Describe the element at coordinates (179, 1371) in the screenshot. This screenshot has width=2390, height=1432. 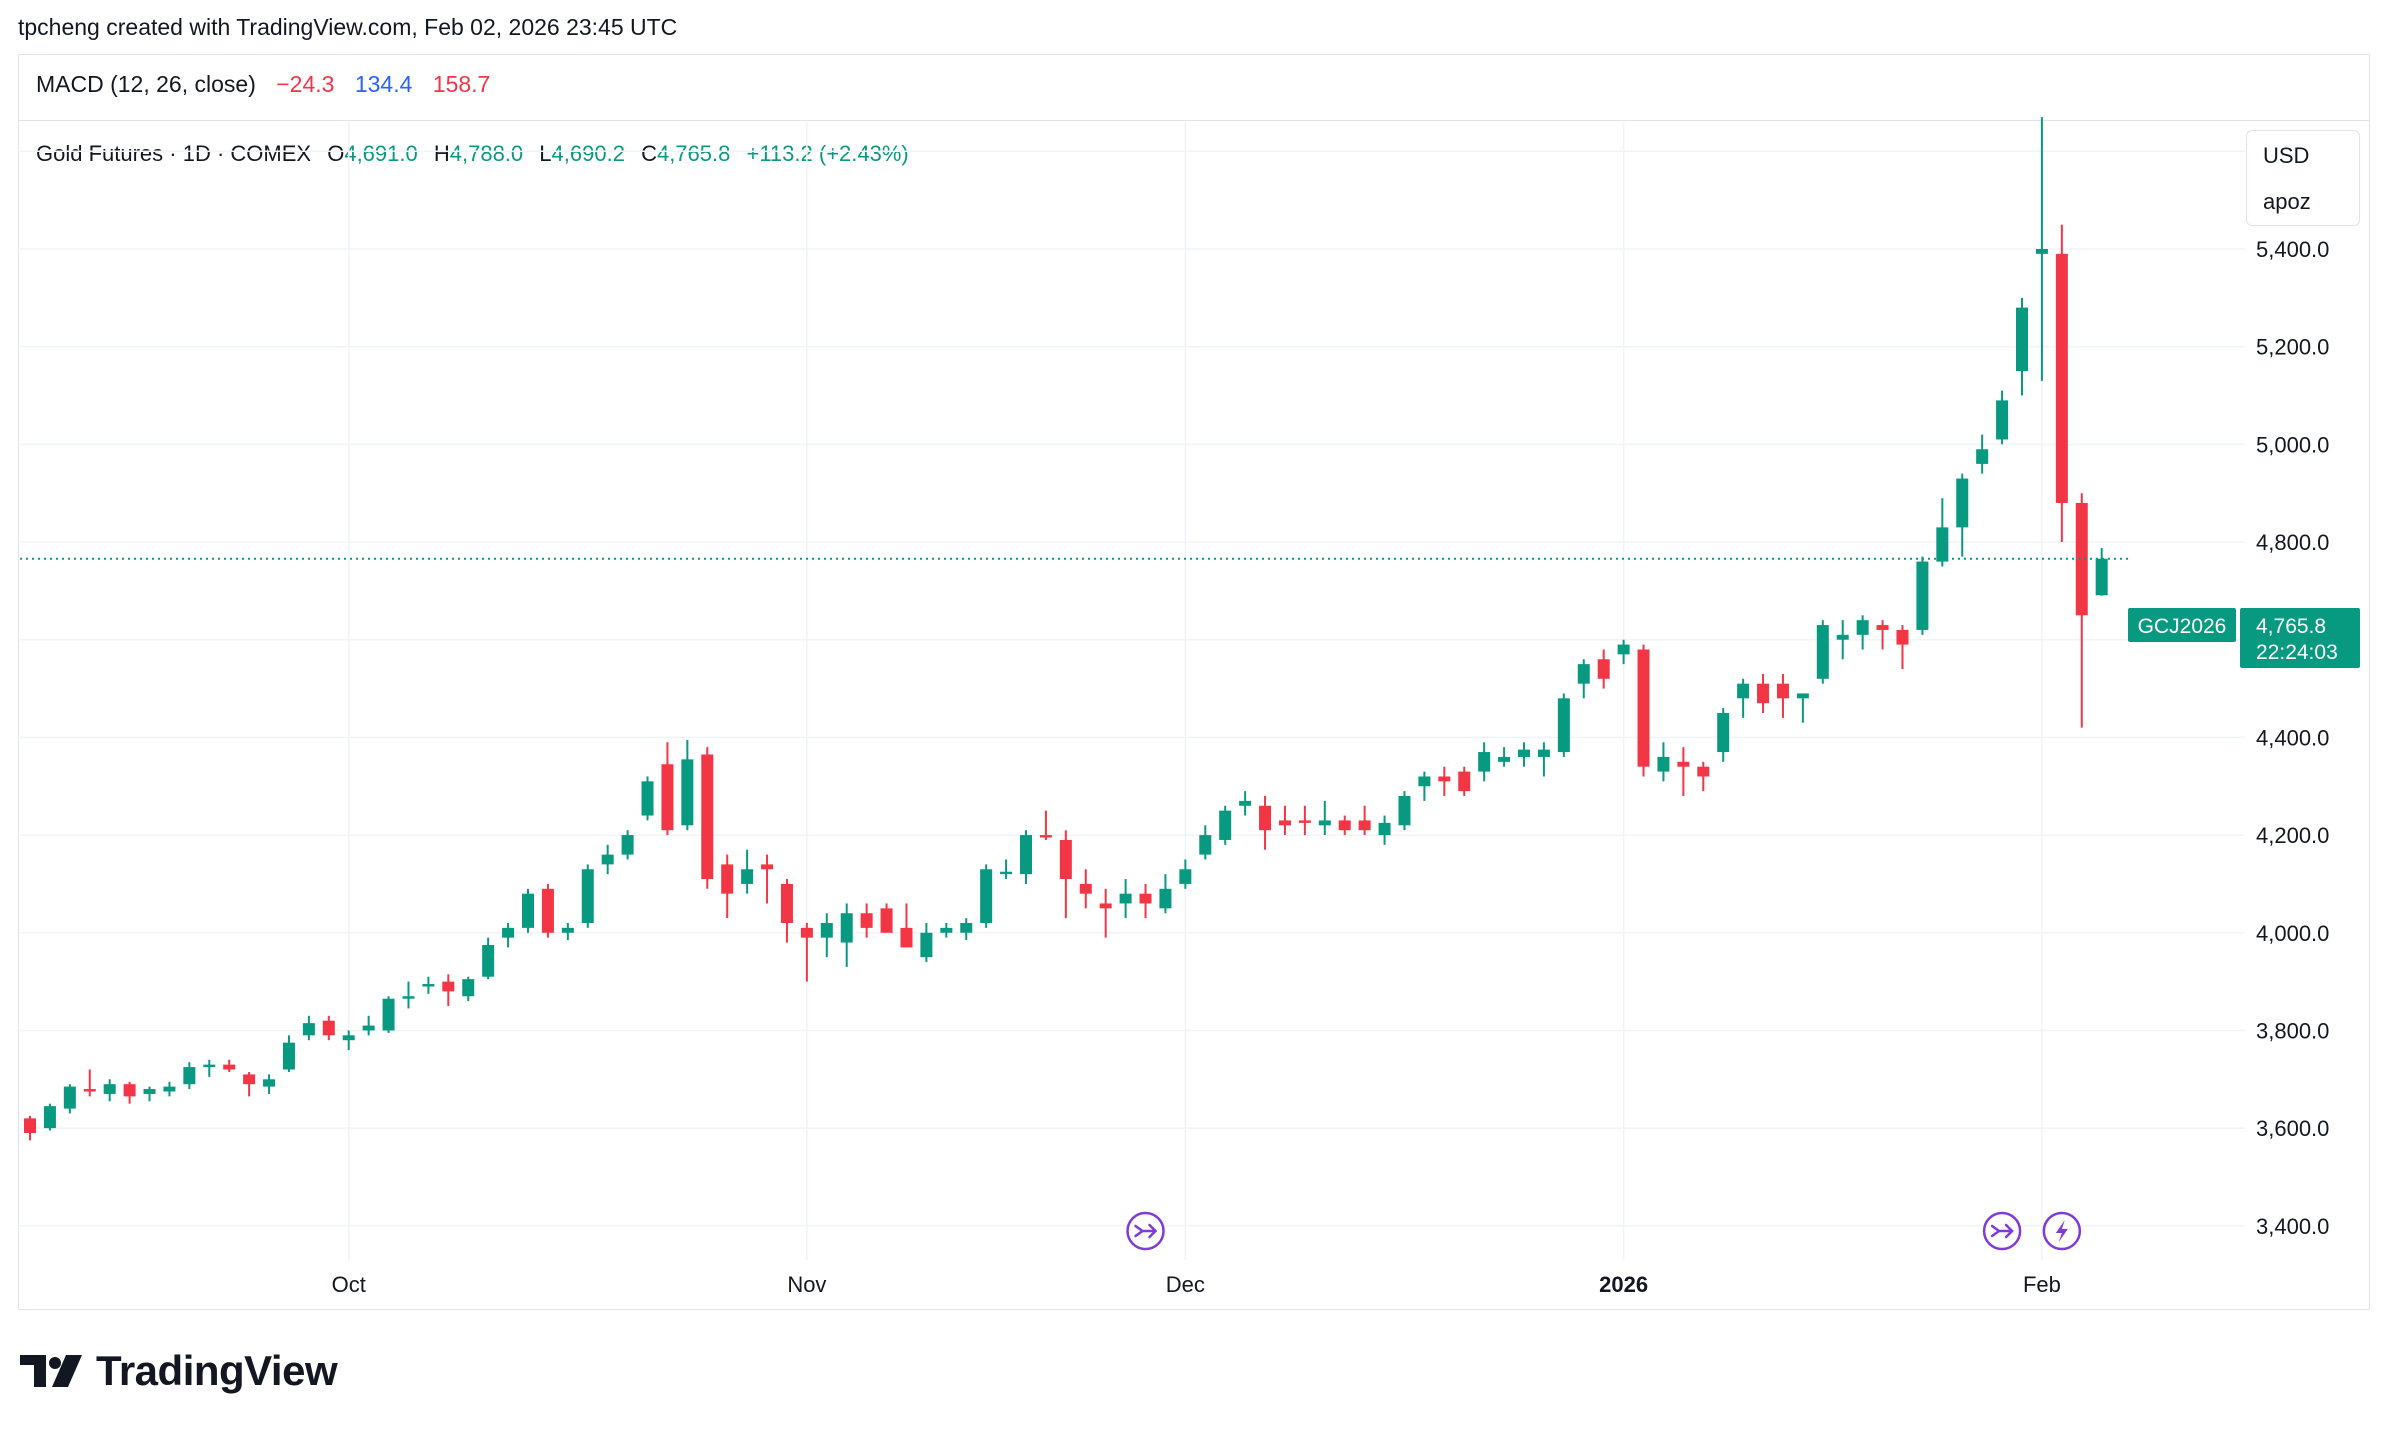
I see `tradingview-logo: TradingView` at that location.